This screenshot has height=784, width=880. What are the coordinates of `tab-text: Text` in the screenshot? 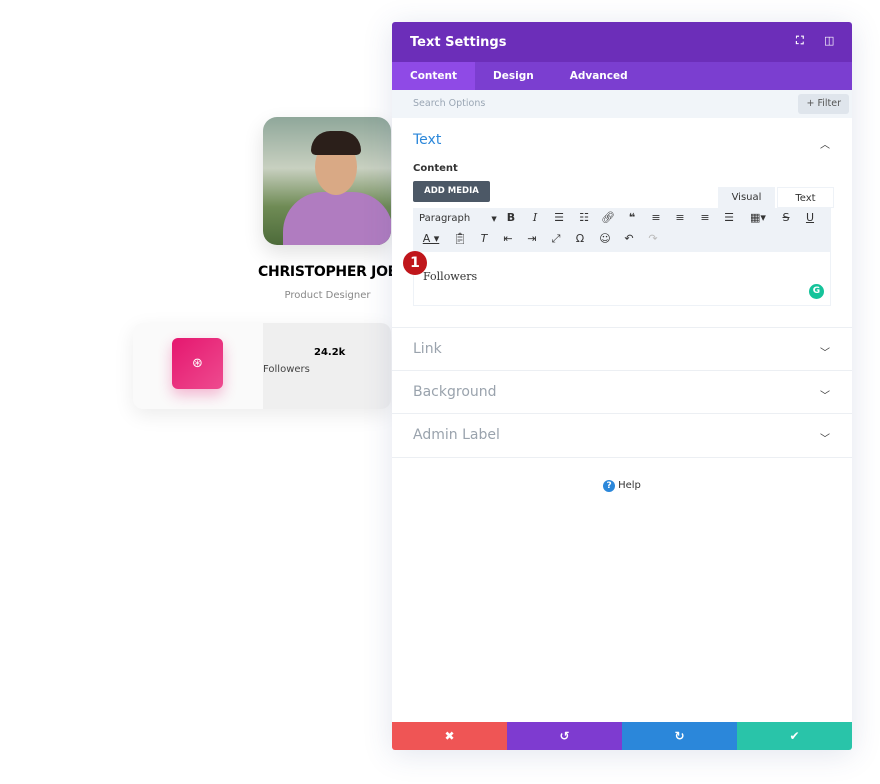 It's located at (805, 197).